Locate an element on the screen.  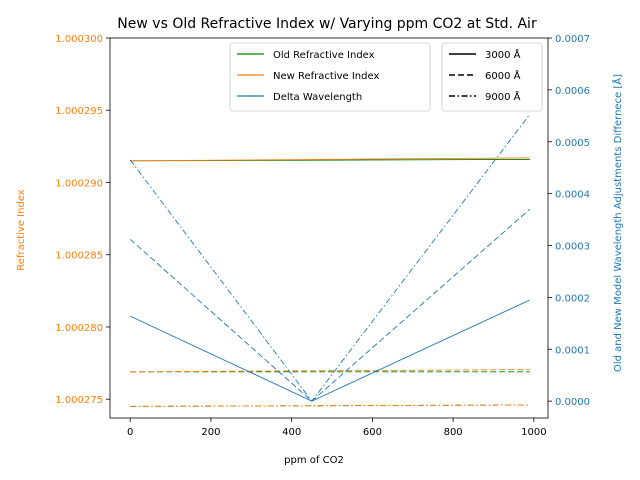
legend-label: New Refractive Index is located at coordinates (326, 76).